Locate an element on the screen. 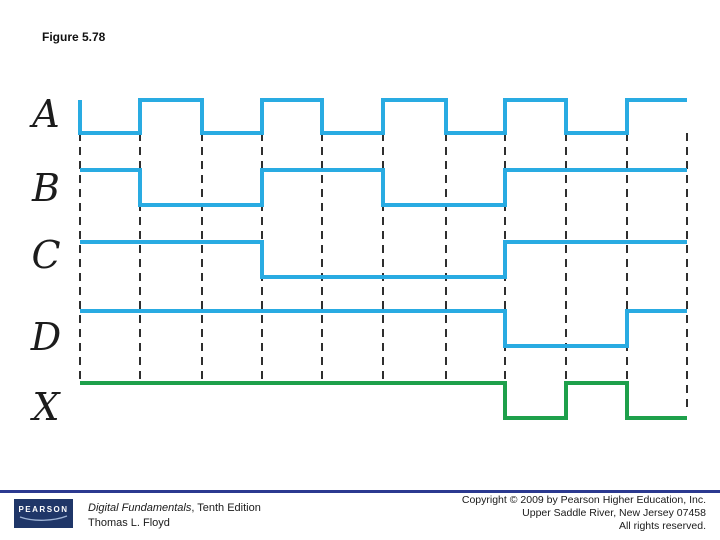 This screenshot has width=720, height=540. pearson-swoosh-icon is located at coordinates (43, 518).